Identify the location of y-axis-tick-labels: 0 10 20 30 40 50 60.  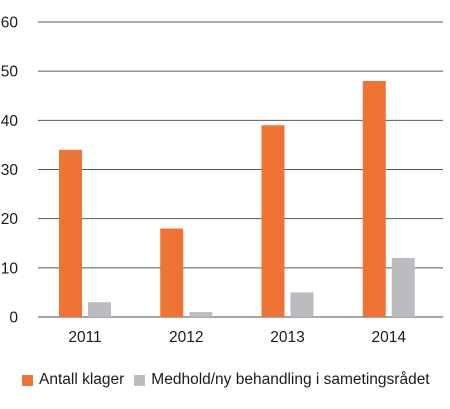
(10, 171).